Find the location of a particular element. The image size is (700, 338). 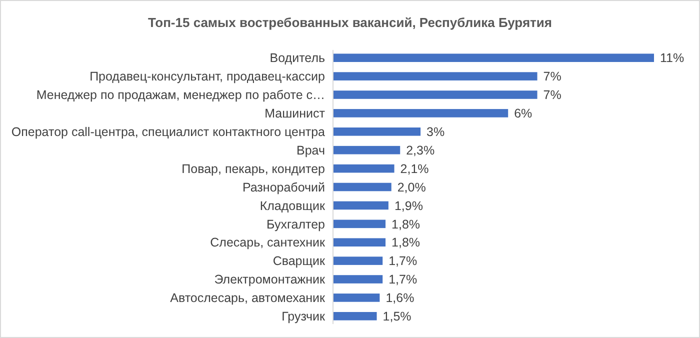

data-label: 1,6% is located at coordinates (400, 298).